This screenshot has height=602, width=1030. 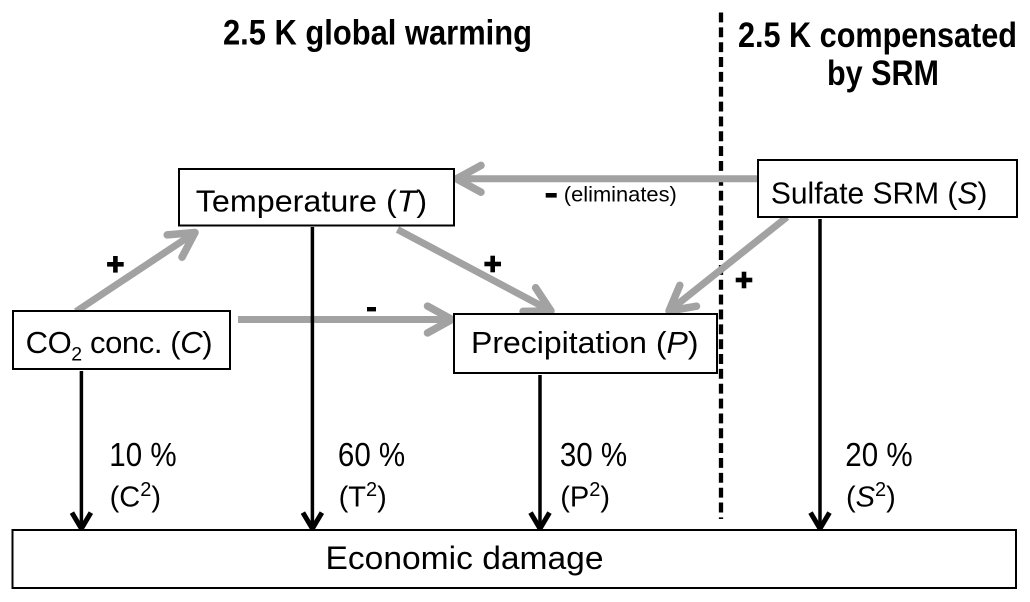 I want to click on svg-text: (P2), so click(x=585, y=496).